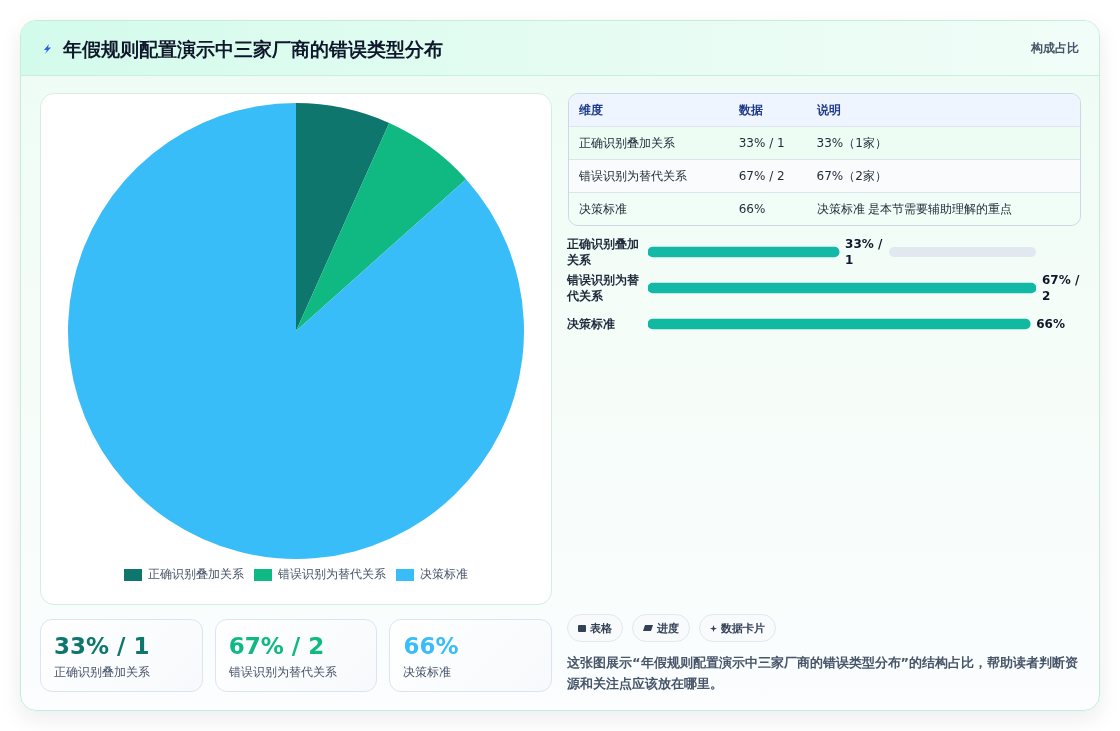  I want to click on text: 年假规则配置演示中三家厂商的错误类型分布, so click(253, 49).